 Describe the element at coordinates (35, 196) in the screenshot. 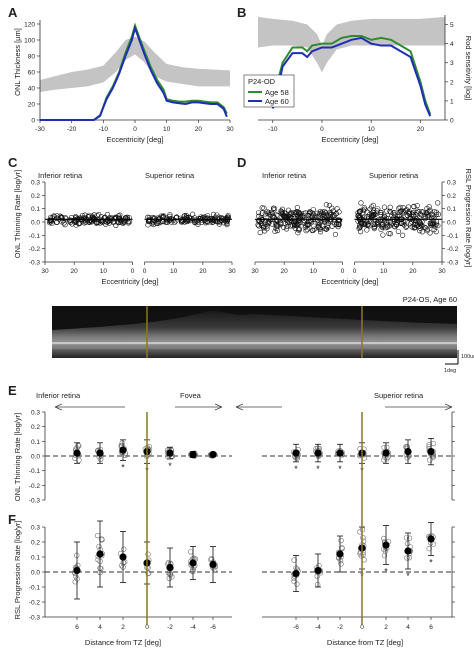

I see `y-tick-label: 0.2` at that location.